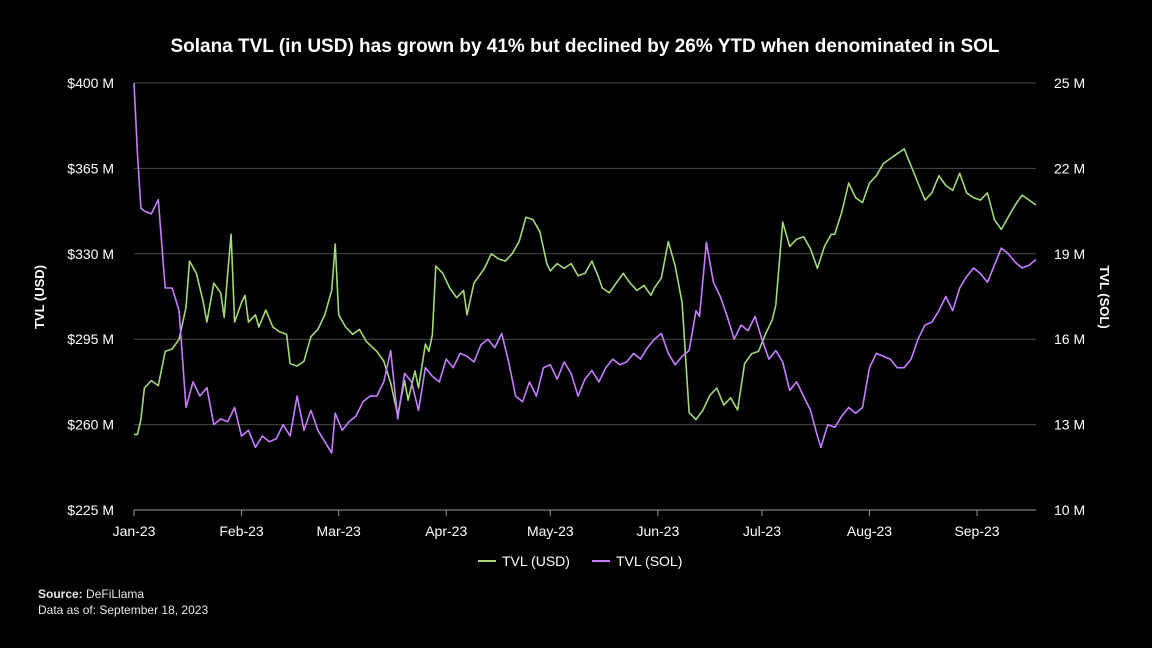 The image size is (1152, 648). What do you see at coordinates (90, 339) in the screenshot?
I see `y-left-tick-label: $295 M` at bounding box center [90, 339].